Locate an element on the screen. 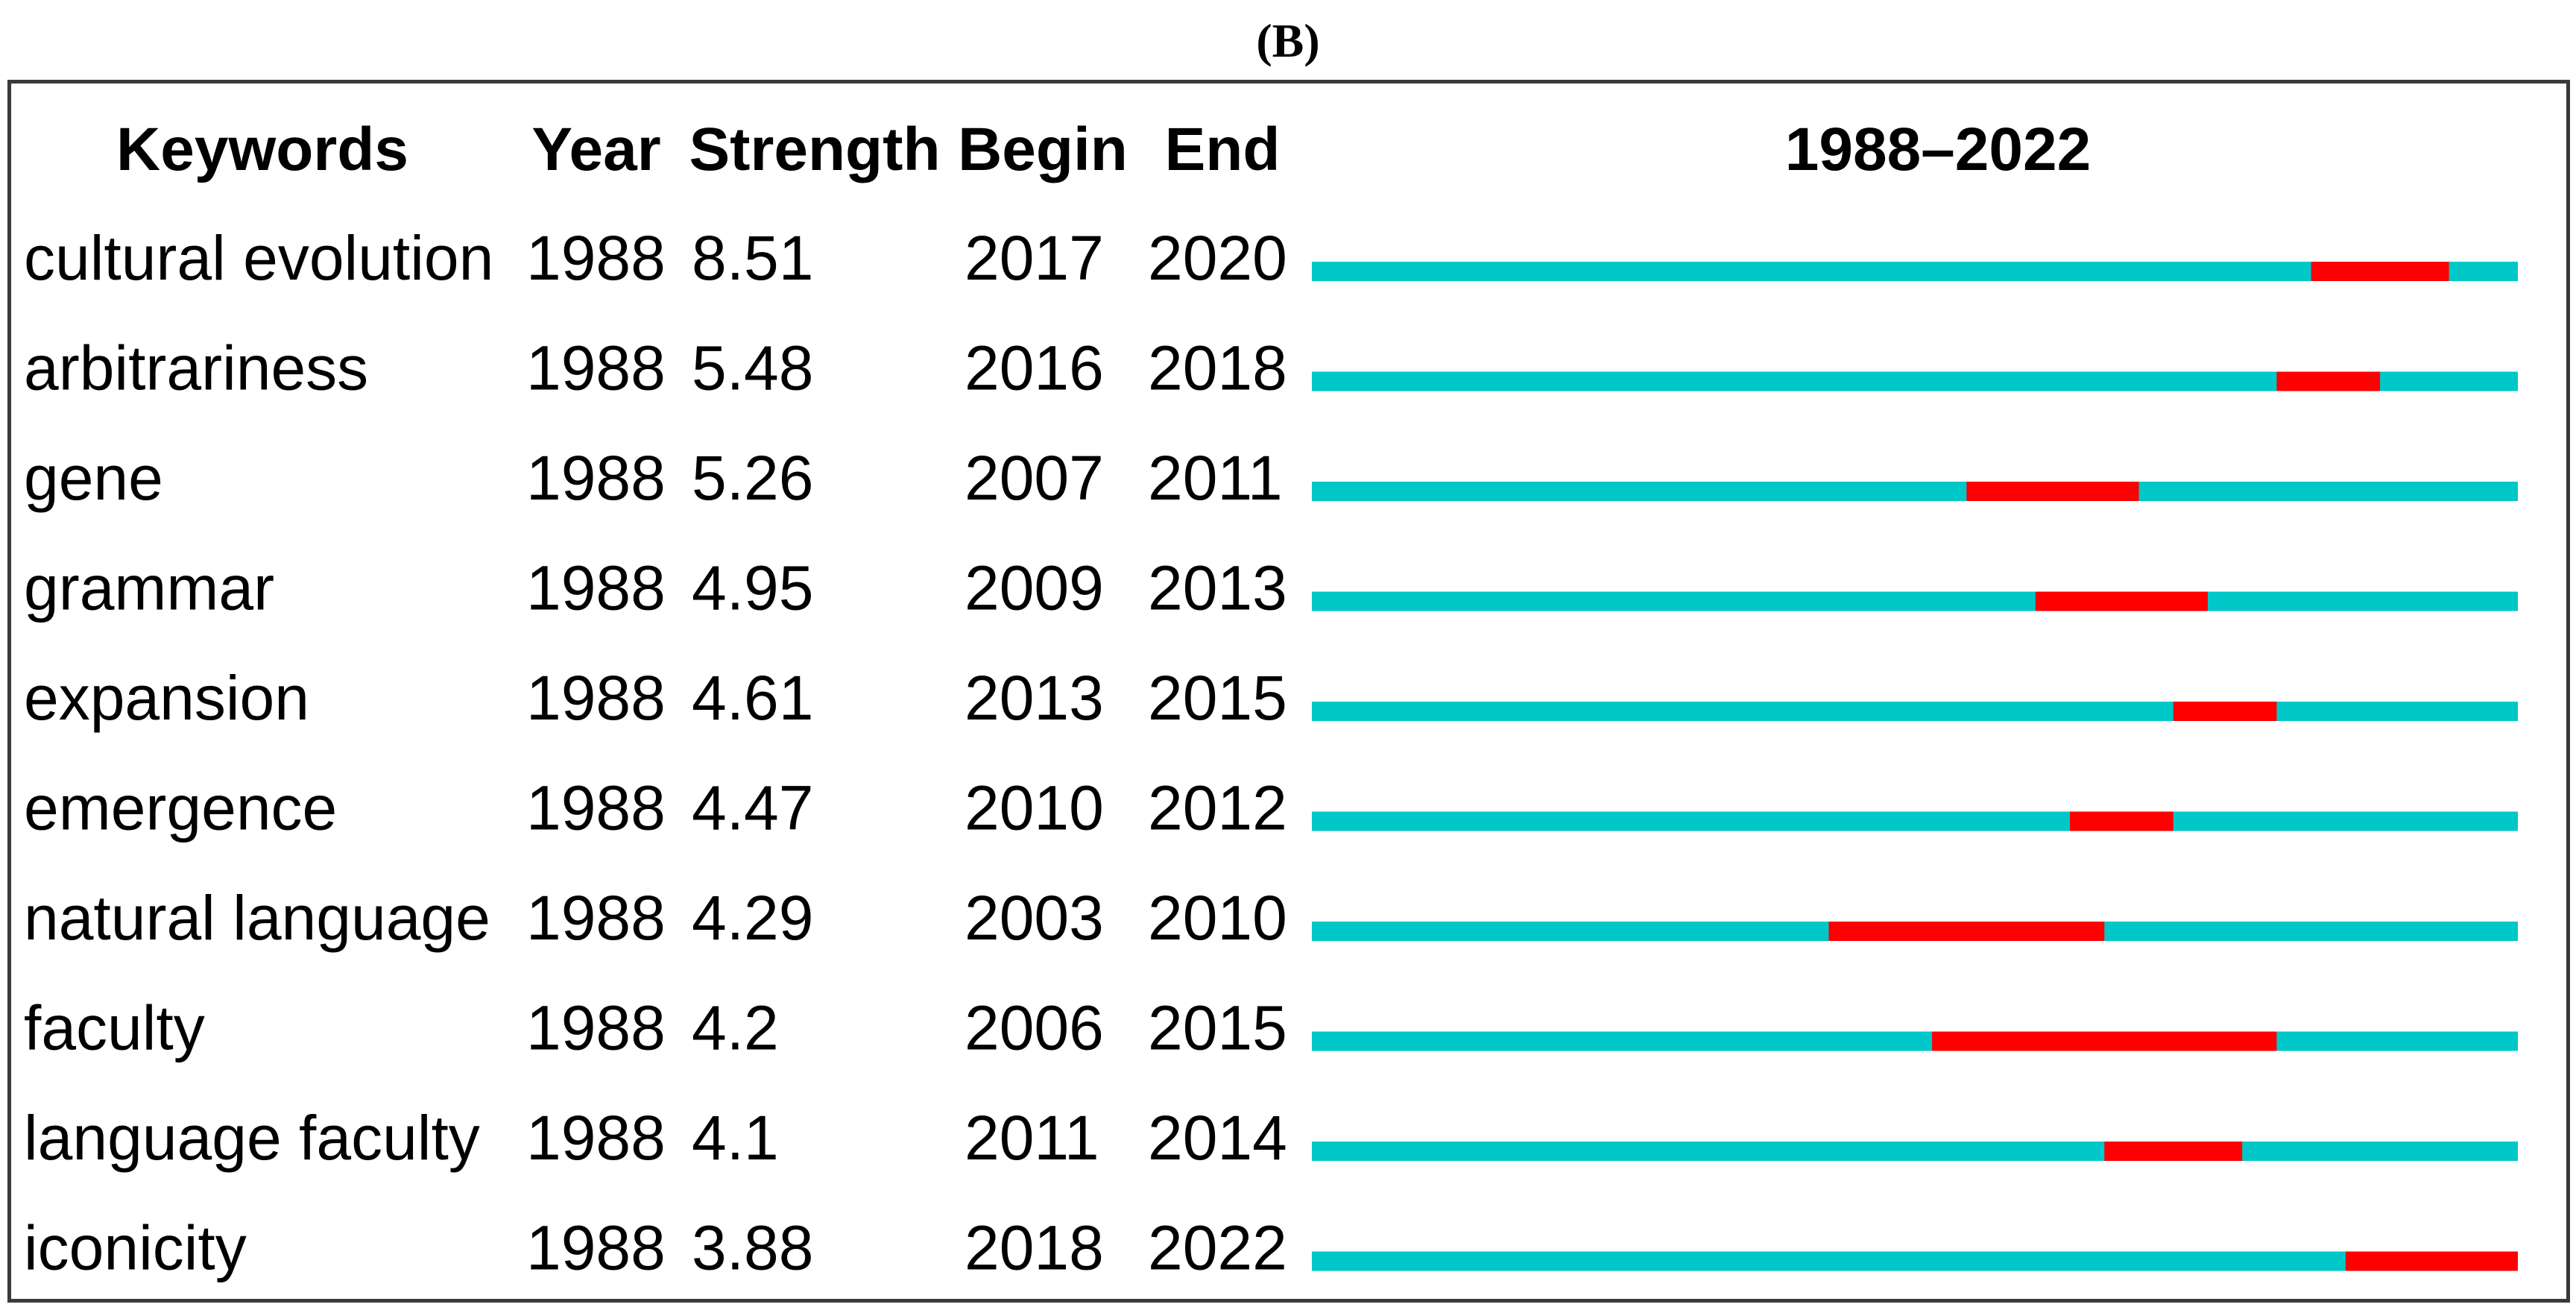  keyword-cell: emergence is located at coordinates (180, 808).